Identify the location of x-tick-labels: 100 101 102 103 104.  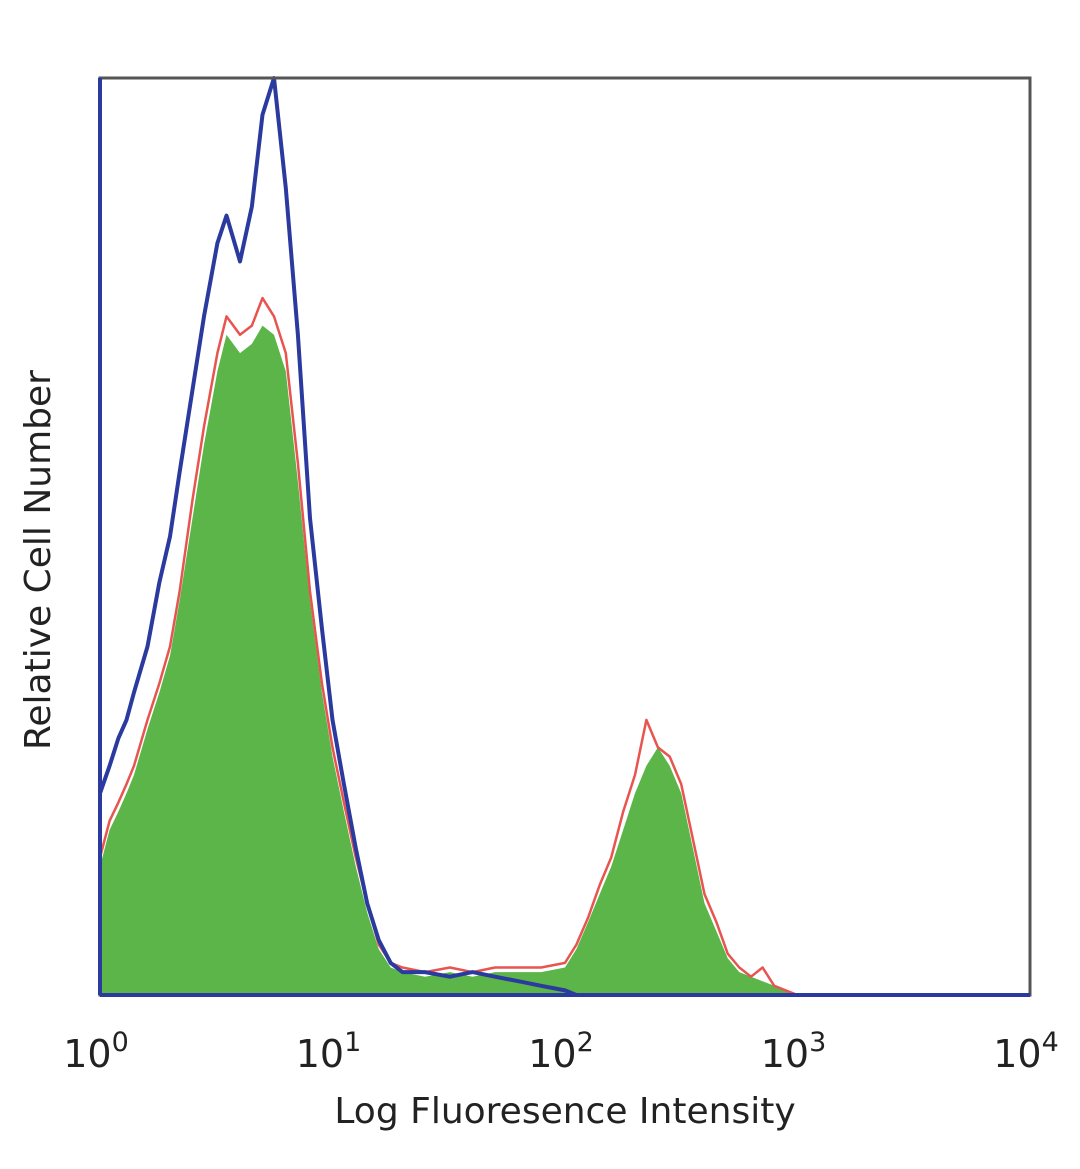
(561, 1051).